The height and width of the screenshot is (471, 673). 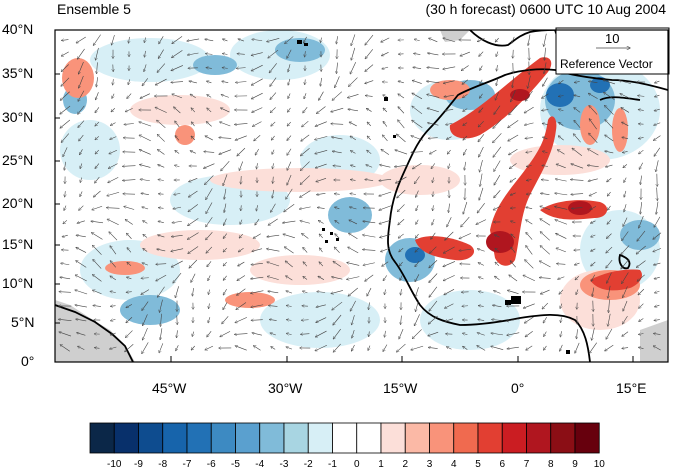 I want to click on colorbar-tick-label: -5, so click(x=235, y=464).